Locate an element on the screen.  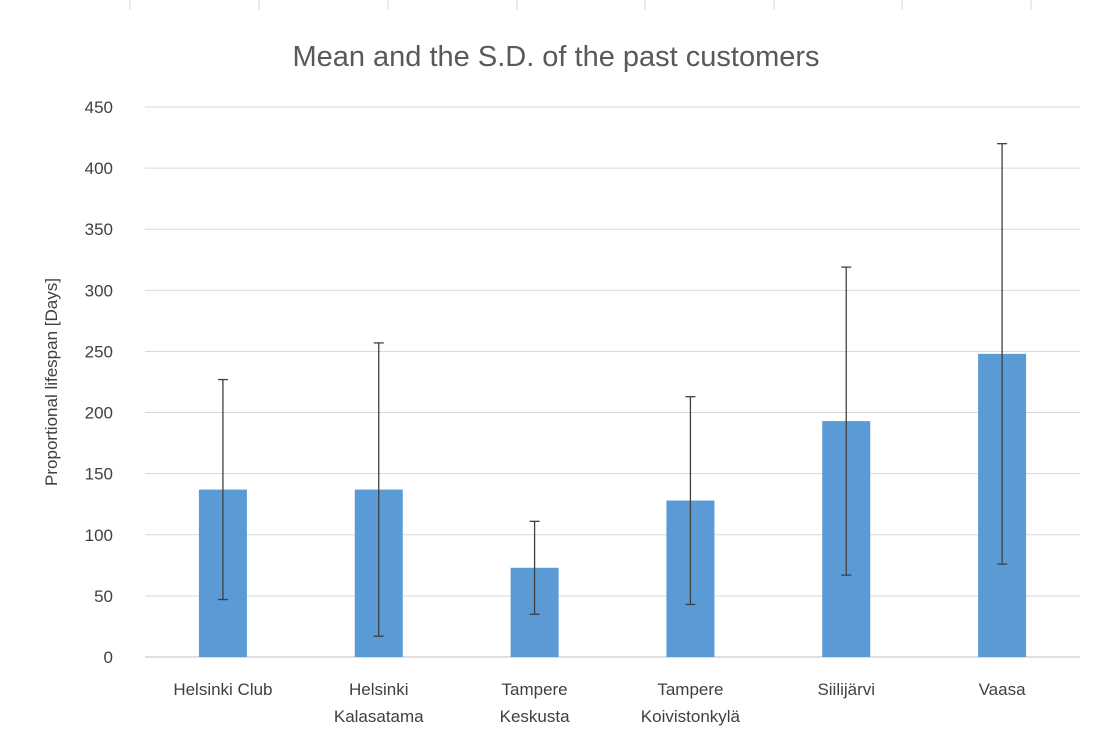
top-edge-ticks is located at coordinates (580, 5).